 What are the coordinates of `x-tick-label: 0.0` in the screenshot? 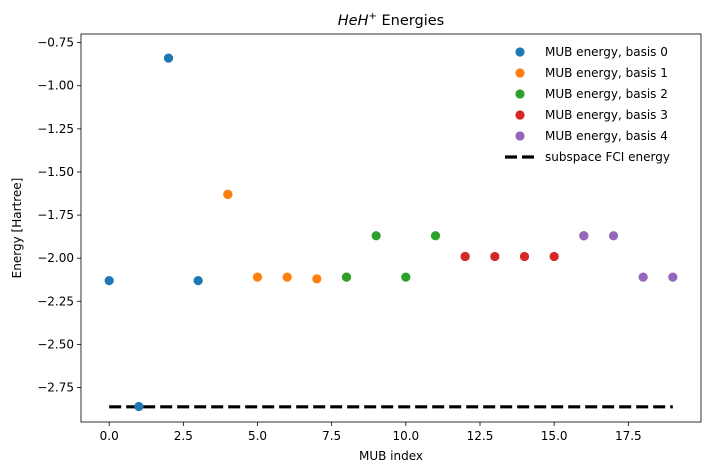 It's located at (109, 436).